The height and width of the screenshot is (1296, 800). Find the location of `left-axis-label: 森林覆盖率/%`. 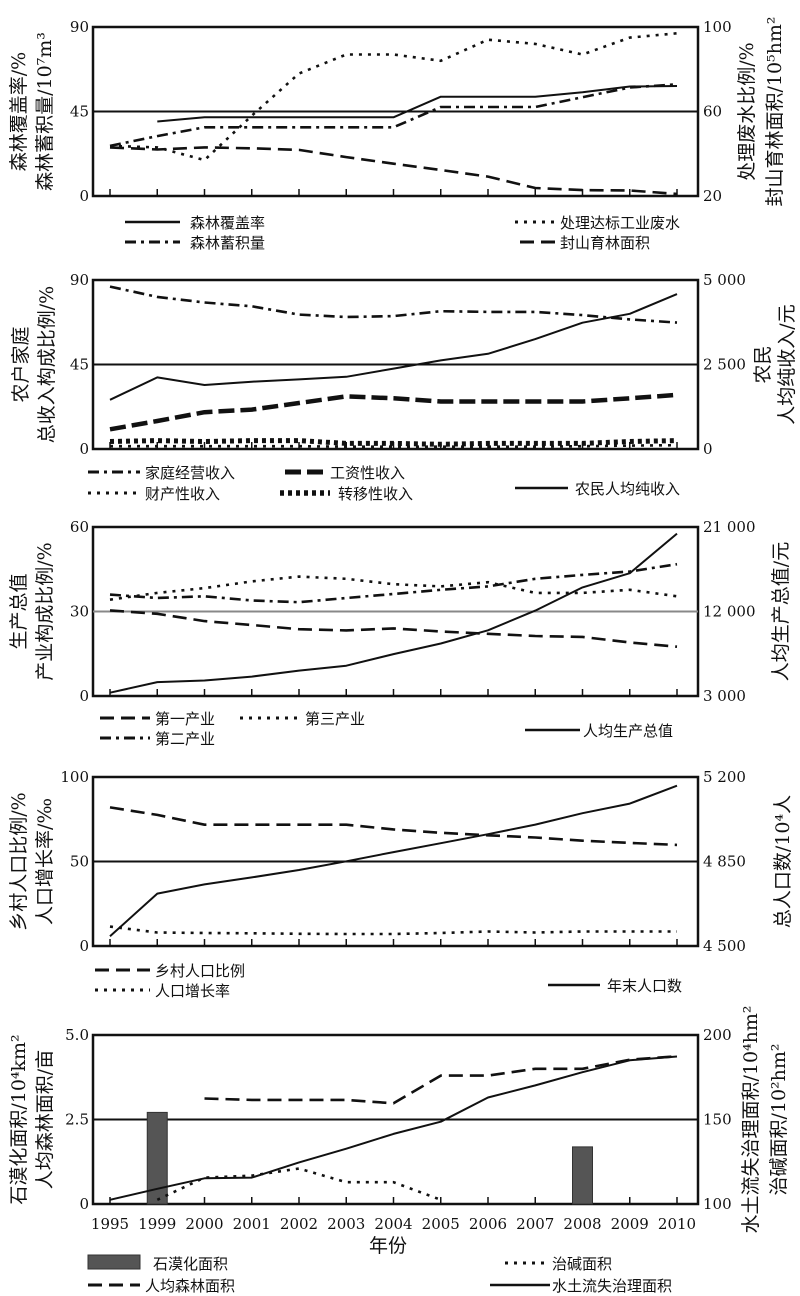

left-axis-label: 森林覆盖率/% is located at coordinates (19, 111).